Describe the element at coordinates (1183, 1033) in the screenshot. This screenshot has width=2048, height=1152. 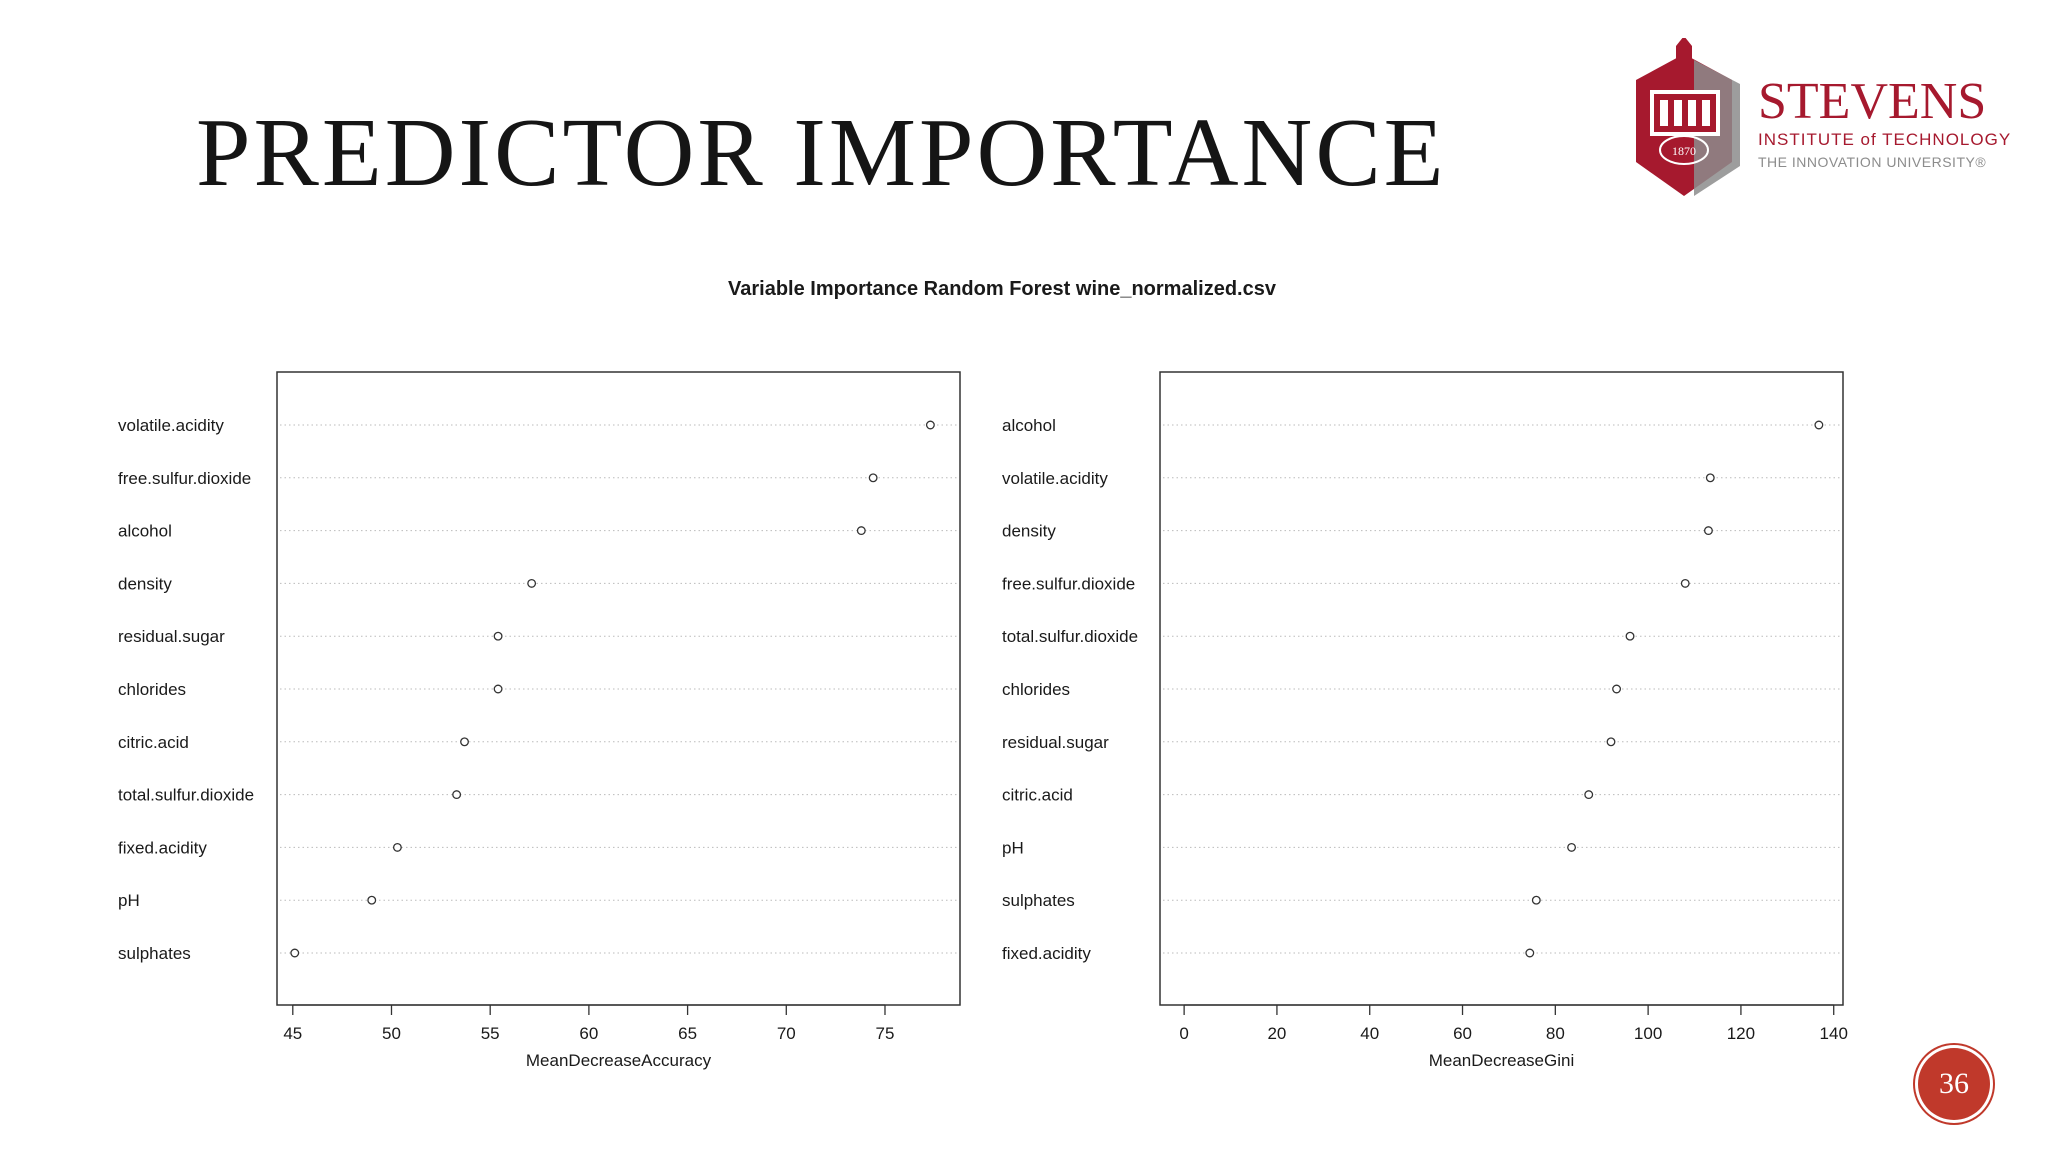
I see `x-tick-label: 0` at that location.